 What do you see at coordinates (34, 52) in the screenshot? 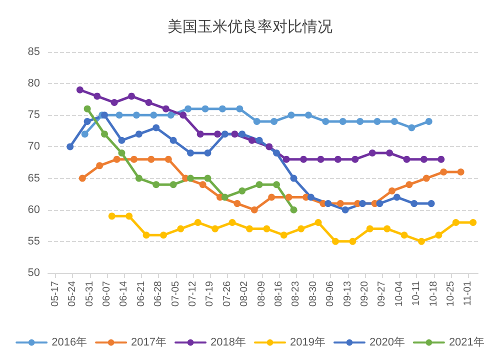
I see `y-tick-label: 85` at bounding box center [34, 52].